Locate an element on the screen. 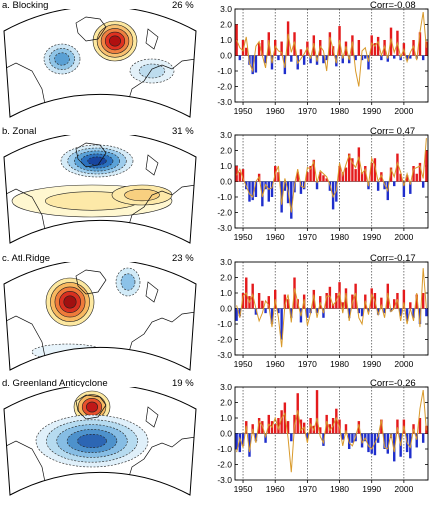 This screenshot has width=435, height=508. regime-map is located at coordinates (100, 63).